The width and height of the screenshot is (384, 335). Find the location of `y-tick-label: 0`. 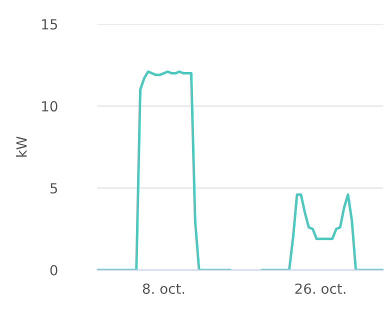

y-tick-label: 0 is located at coordinates (54, 270).